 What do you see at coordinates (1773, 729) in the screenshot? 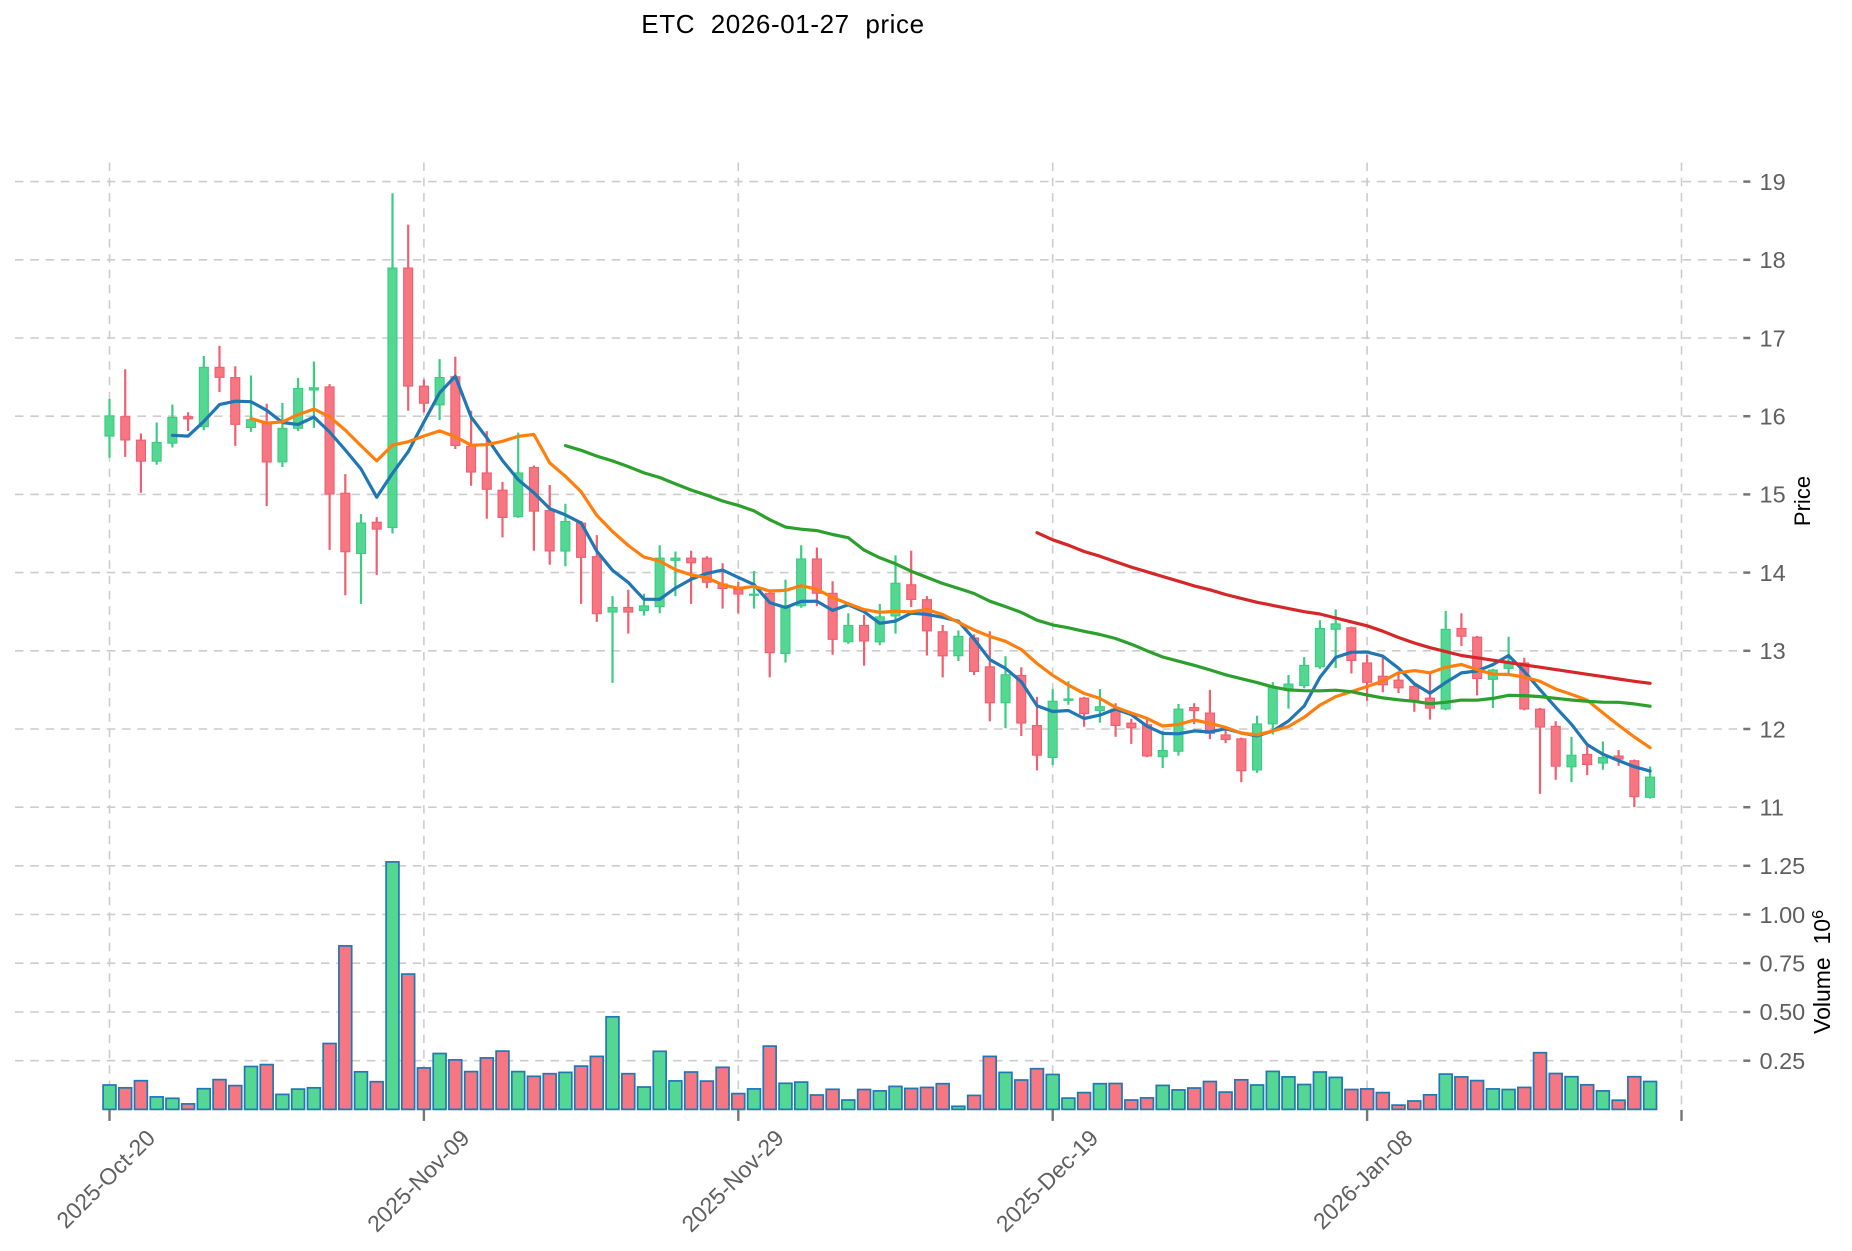
I see `svg-text: 12` at bounding box center [1773, 729].